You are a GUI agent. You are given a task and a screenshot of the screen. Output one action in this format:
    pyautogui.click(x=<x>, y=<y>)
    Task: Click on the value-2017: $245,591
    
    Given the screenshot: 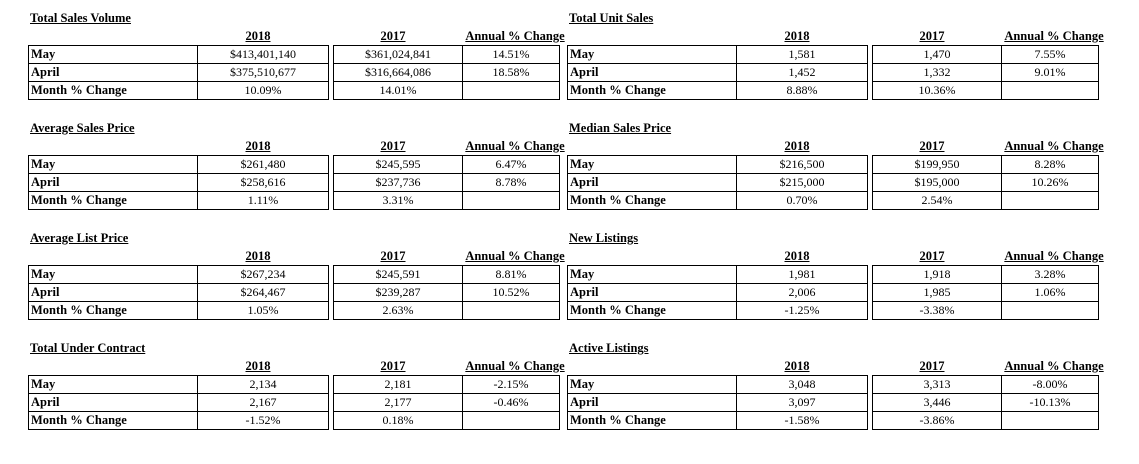 What is the action you would take?
    pyautogui.click(x=398, y=274)
    